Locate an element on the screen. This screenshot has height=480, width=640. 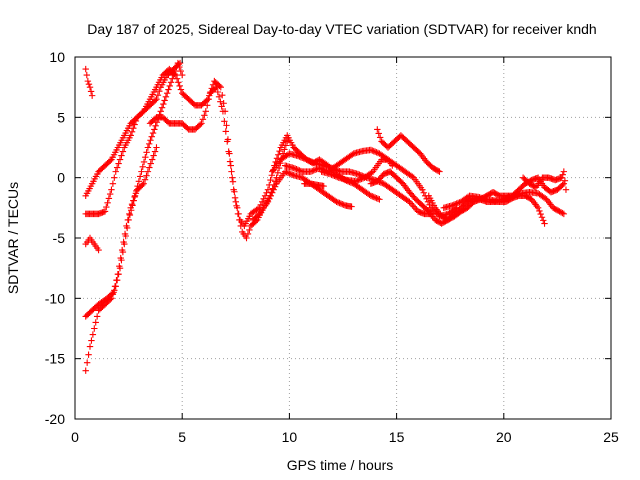
x-tick-label: 10 is located at coordinates (290, 437).